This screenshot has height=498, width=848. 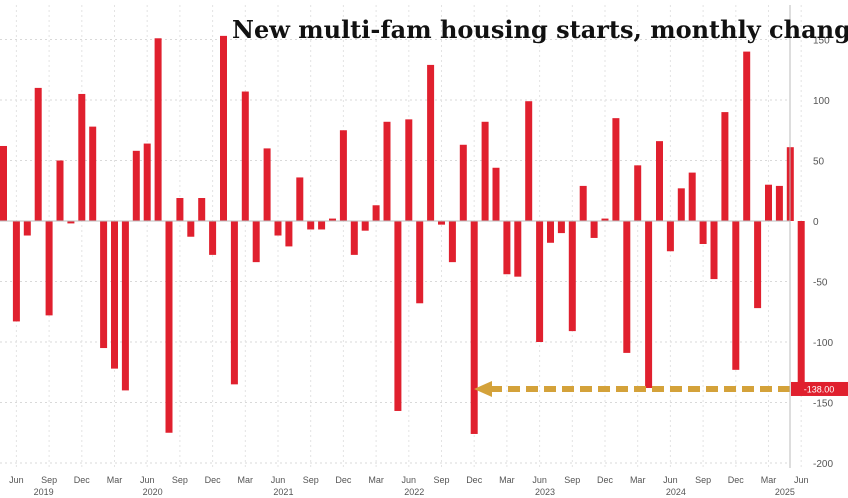 I want to click on x-year-label: 2025, so click(x=785, y=492).